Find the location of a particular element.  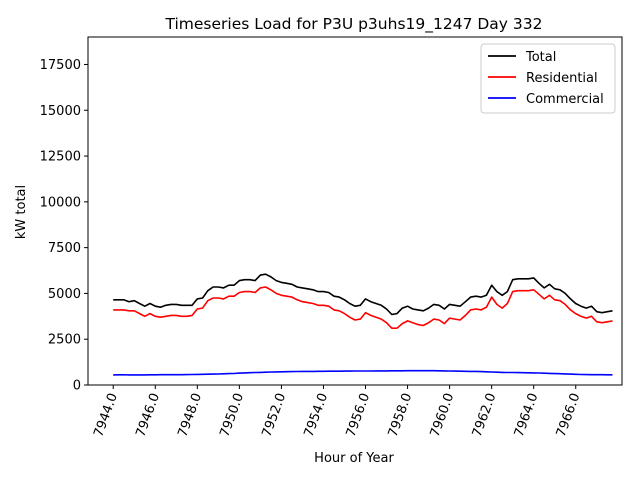

y-axis: 0 2500 5000 7500 10000 12500 15000 17500 is located at coordinates (64, 226).